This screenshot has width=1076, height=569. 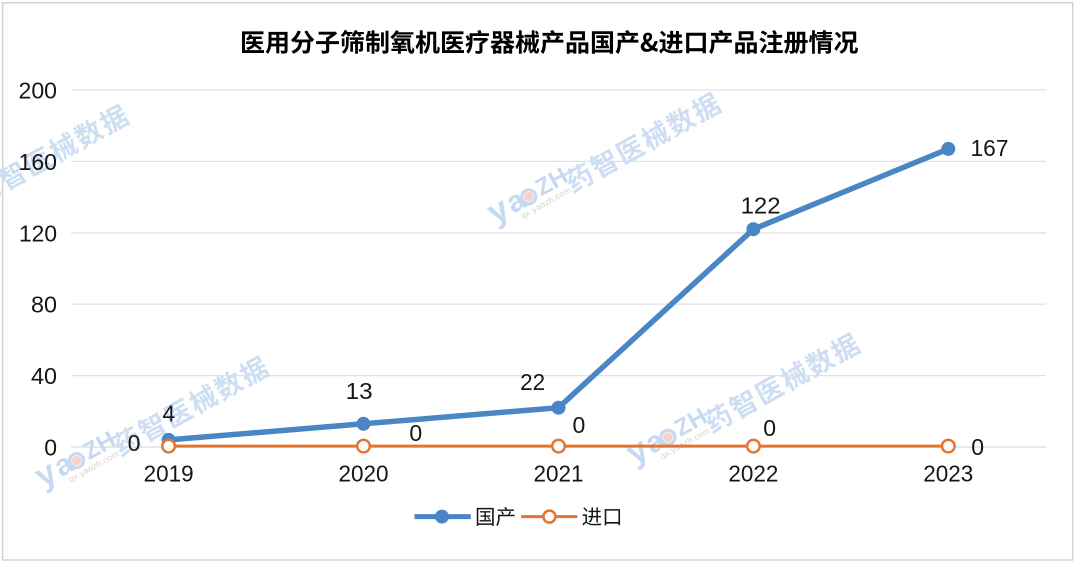 What do you see at coordinates (990, 148) in the screenshot?
I see `svg-text: 167` at bounding box center [990, 148].